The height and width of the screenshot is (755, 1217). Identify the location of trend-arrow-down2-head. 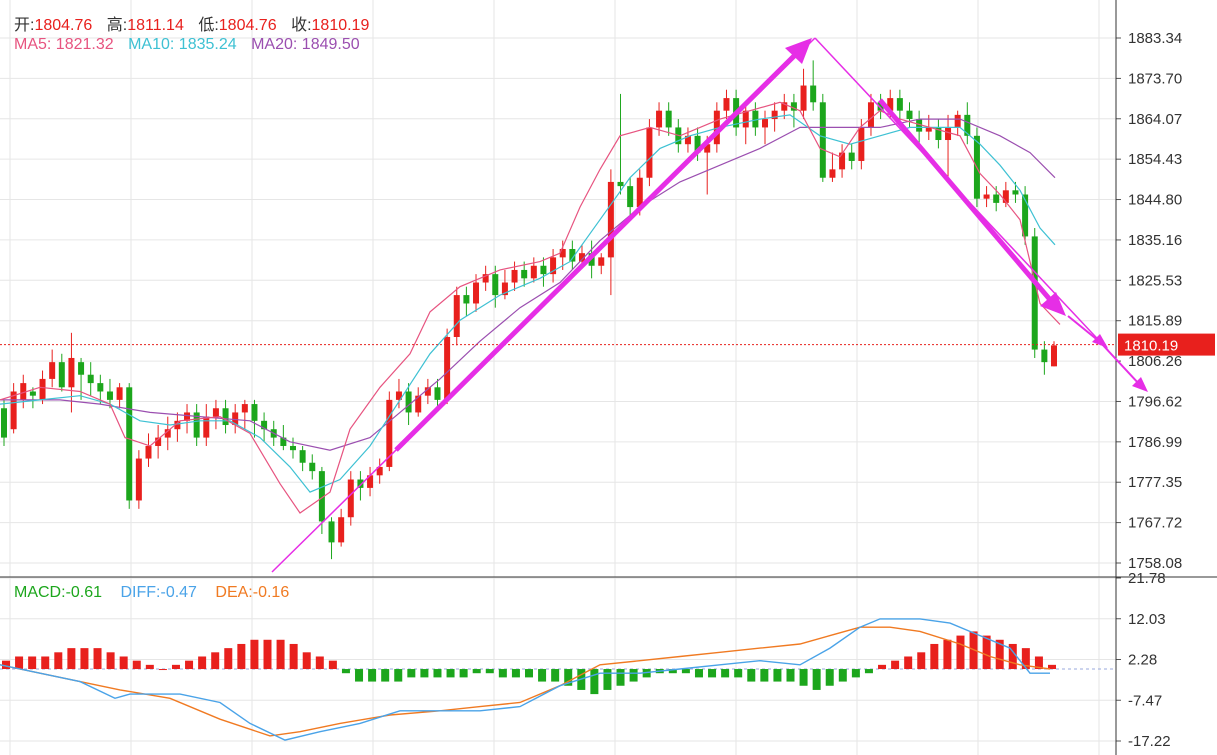
(1100, 341).